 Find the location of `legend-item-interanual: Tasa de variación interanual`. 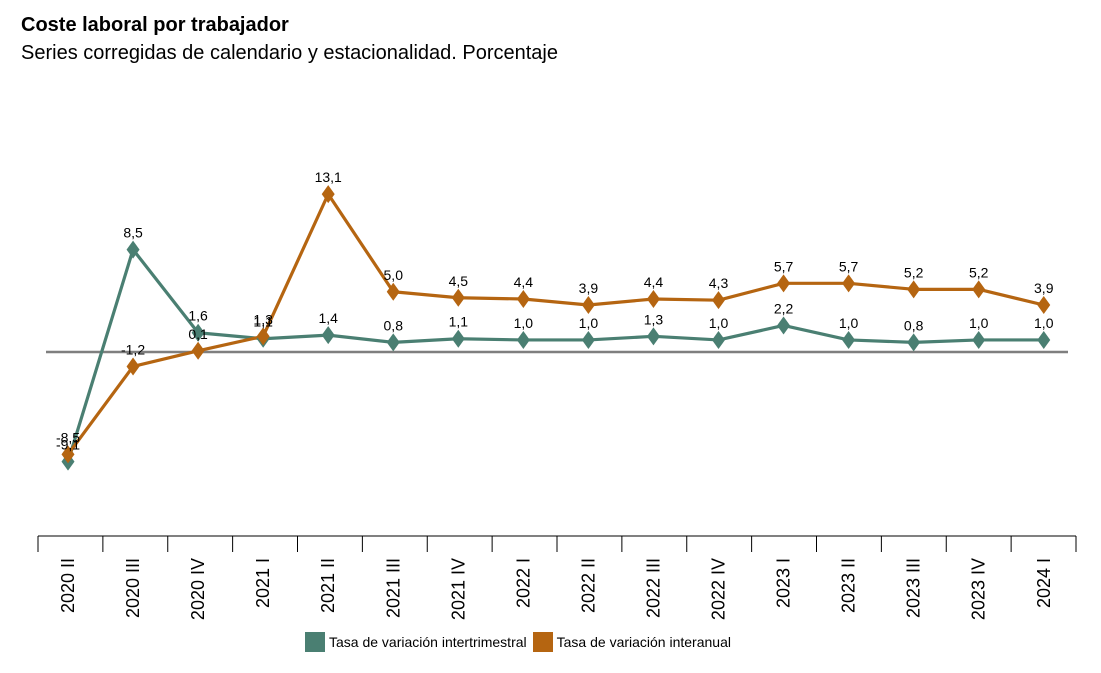

legend-item-interanual: Tasa de variación interanual is located at coordinates (631, 642).